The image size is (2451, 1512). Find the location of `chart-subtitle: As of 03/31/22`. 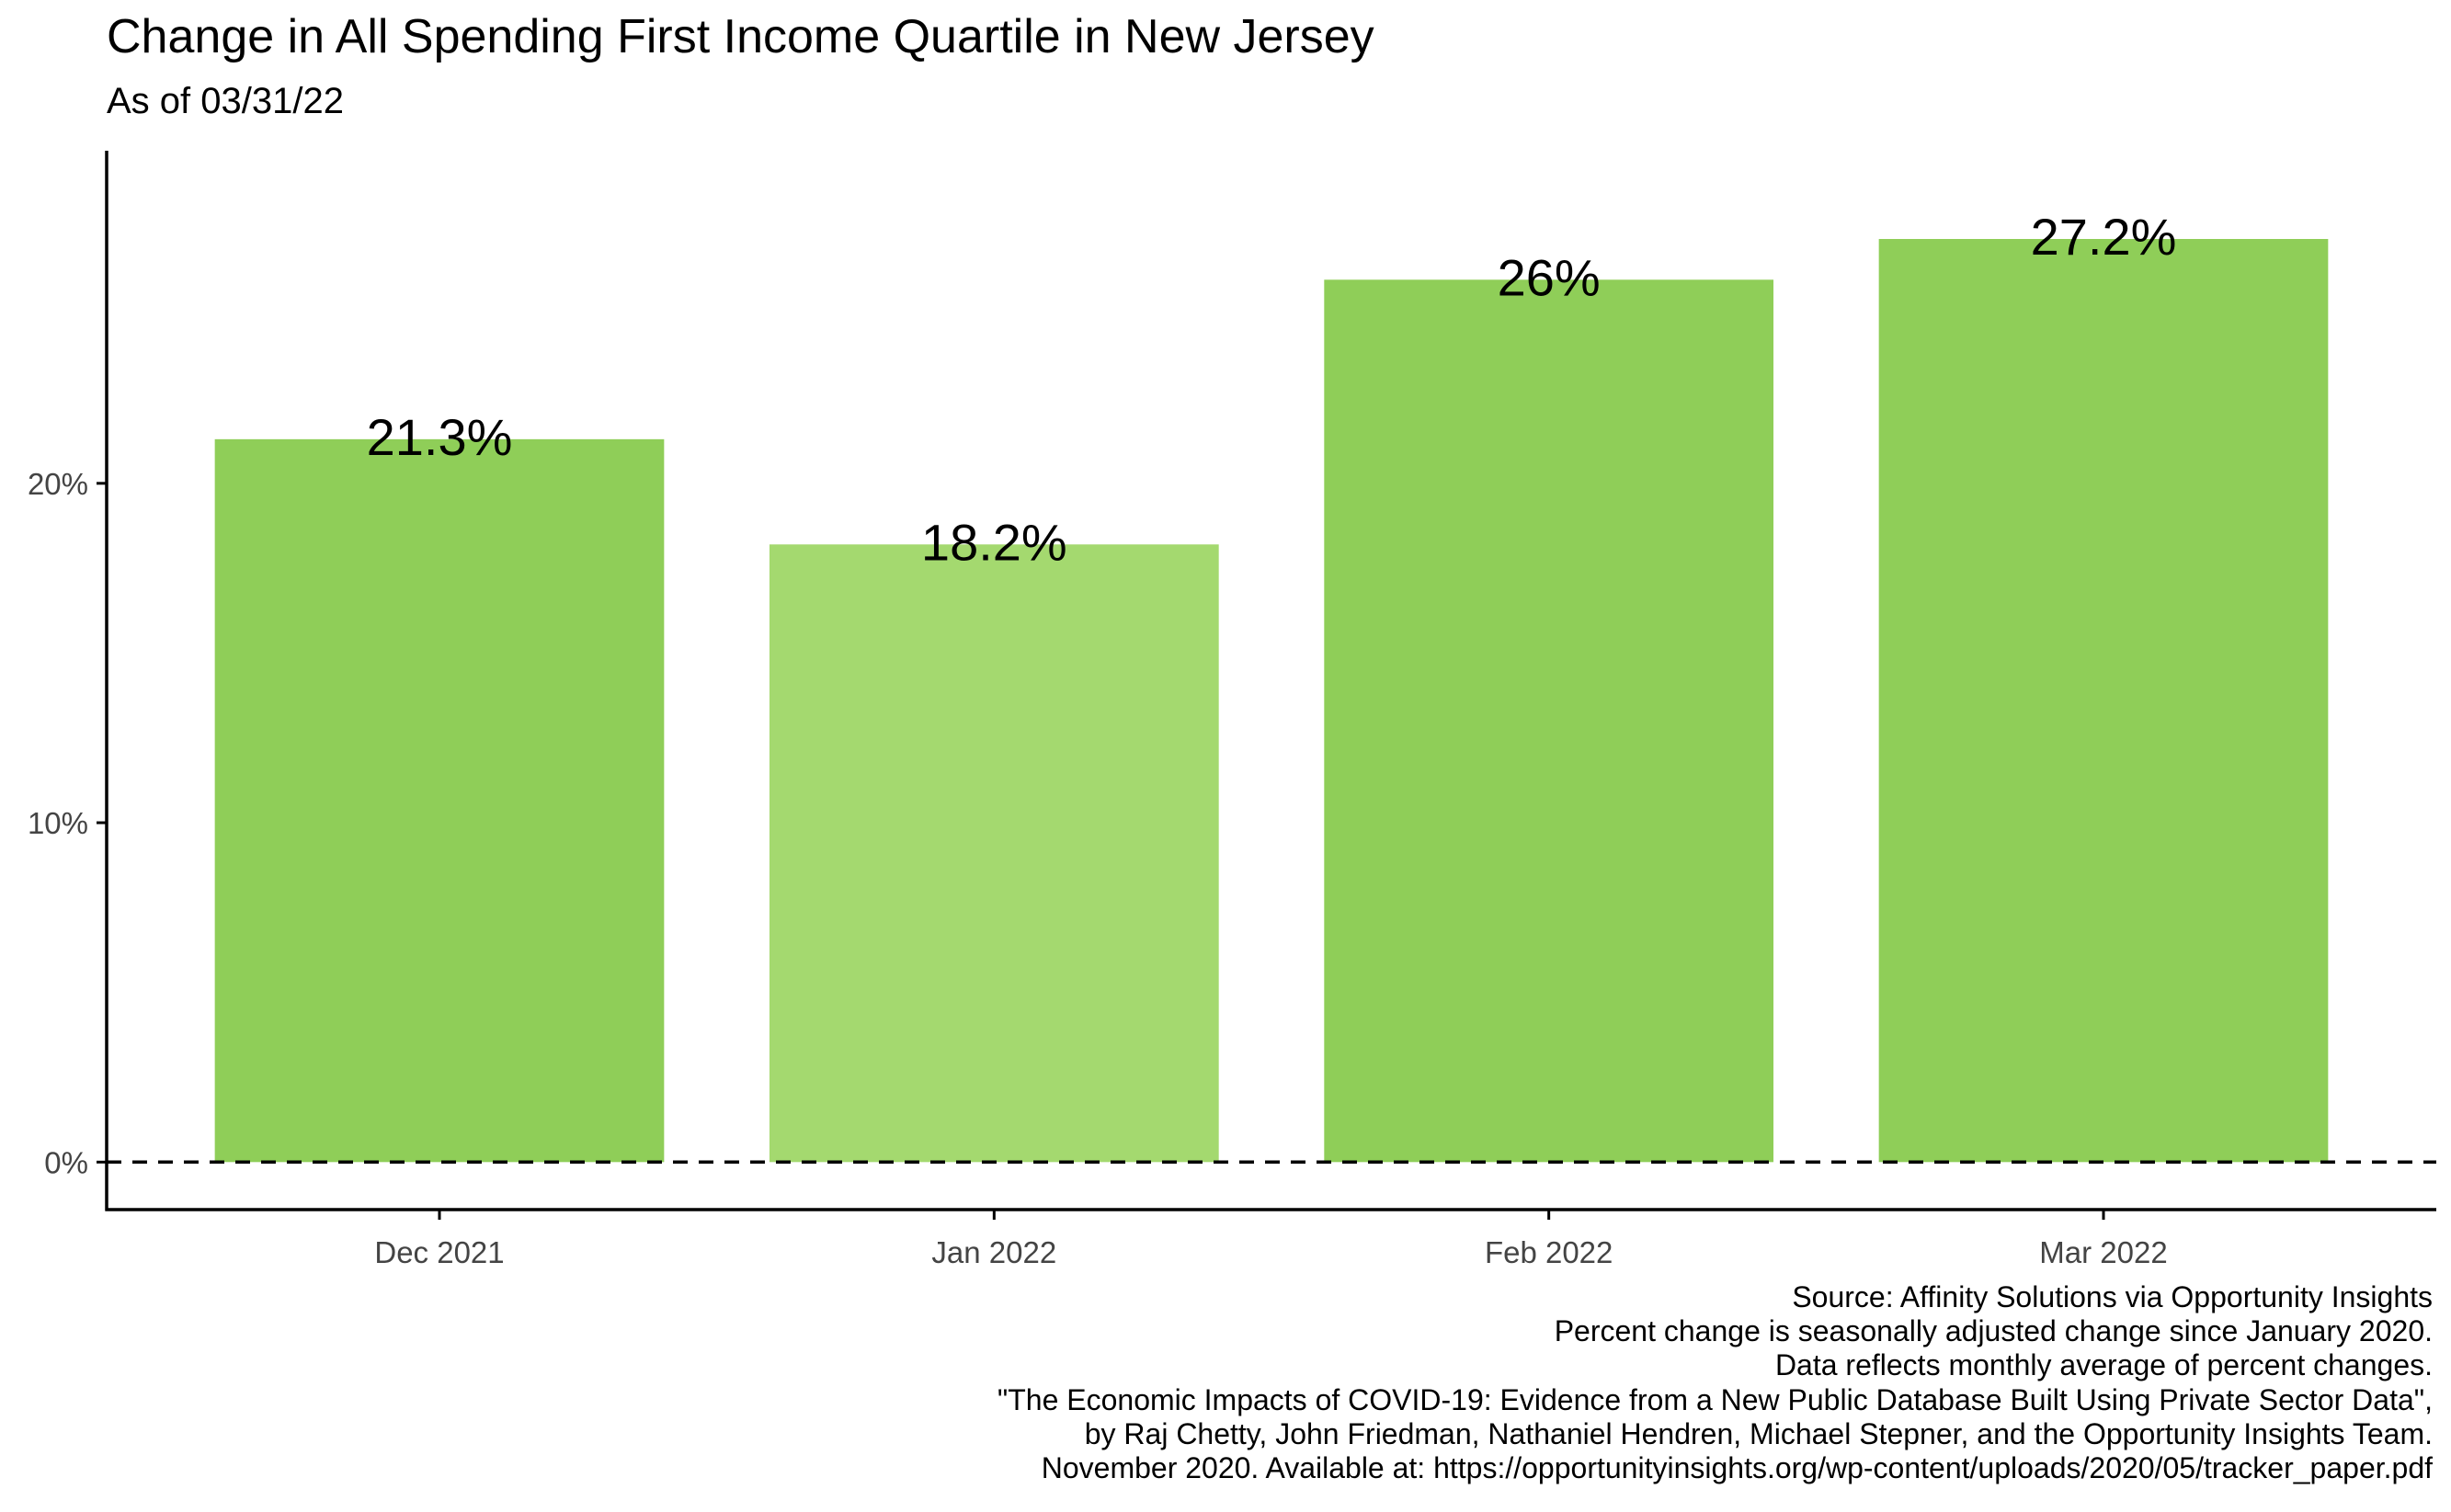

chart-subtitle: As of 03/31/22 is located at coordinates (225, 101).